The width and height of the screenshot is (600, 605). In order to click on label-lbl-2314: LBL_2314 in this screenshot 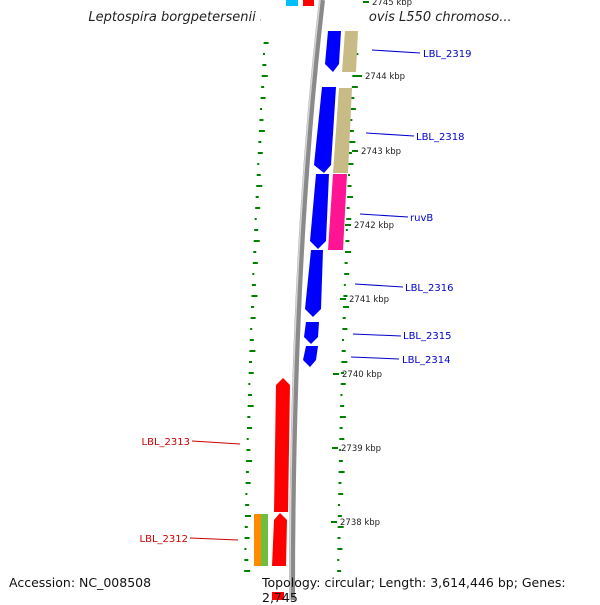, I will do `click(426, 360)`.